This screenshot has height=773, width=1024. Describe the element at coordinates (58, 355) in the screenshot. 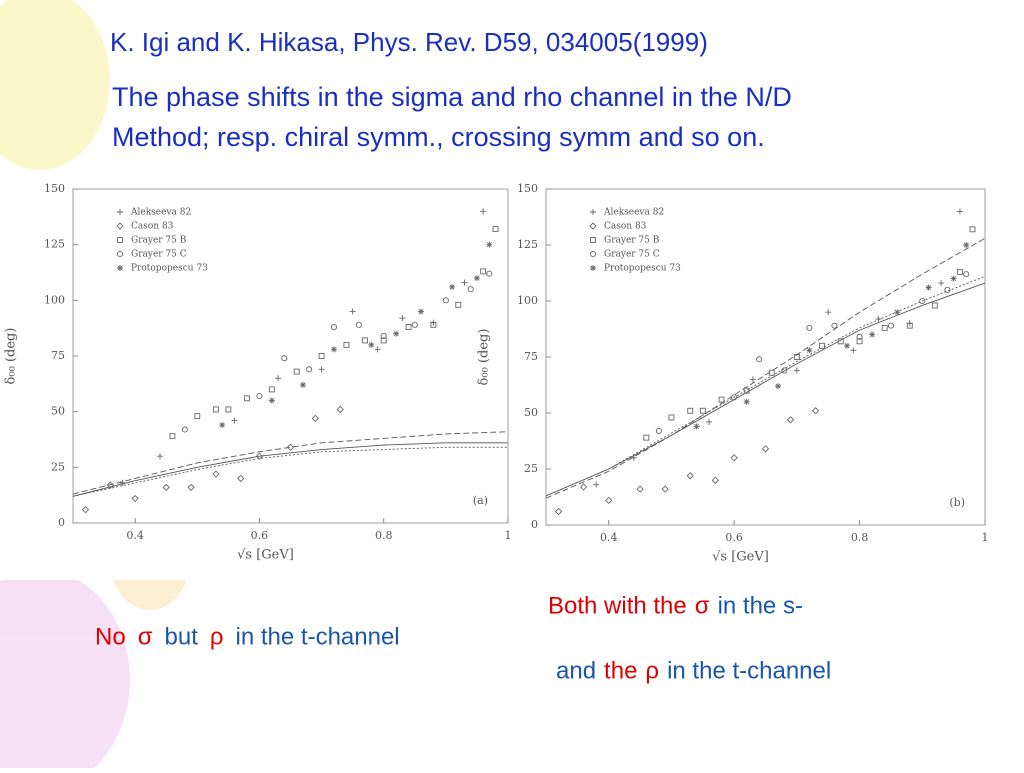

I see `y-tick-label: 75` at that location.